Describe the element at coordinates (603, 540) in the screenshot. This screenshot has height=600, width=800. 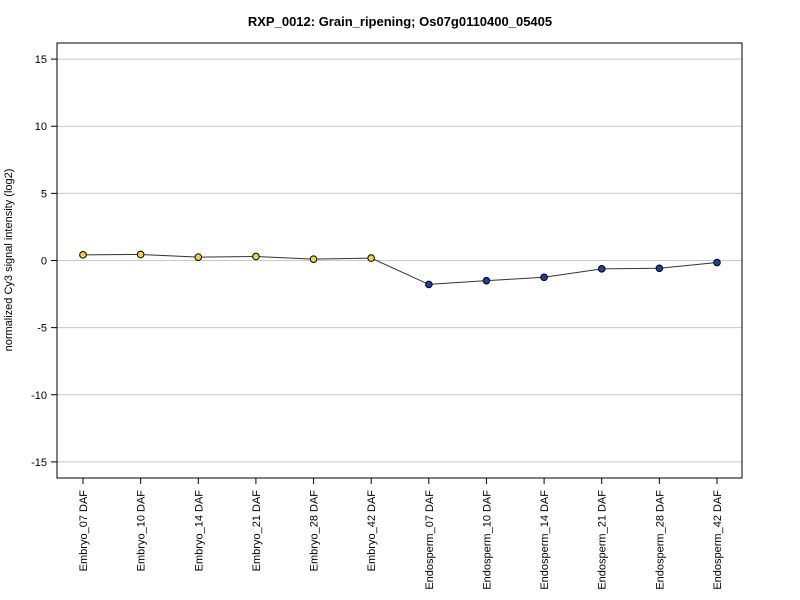
I see `x-tick-label: Endosperm_21 DAF` at that location.